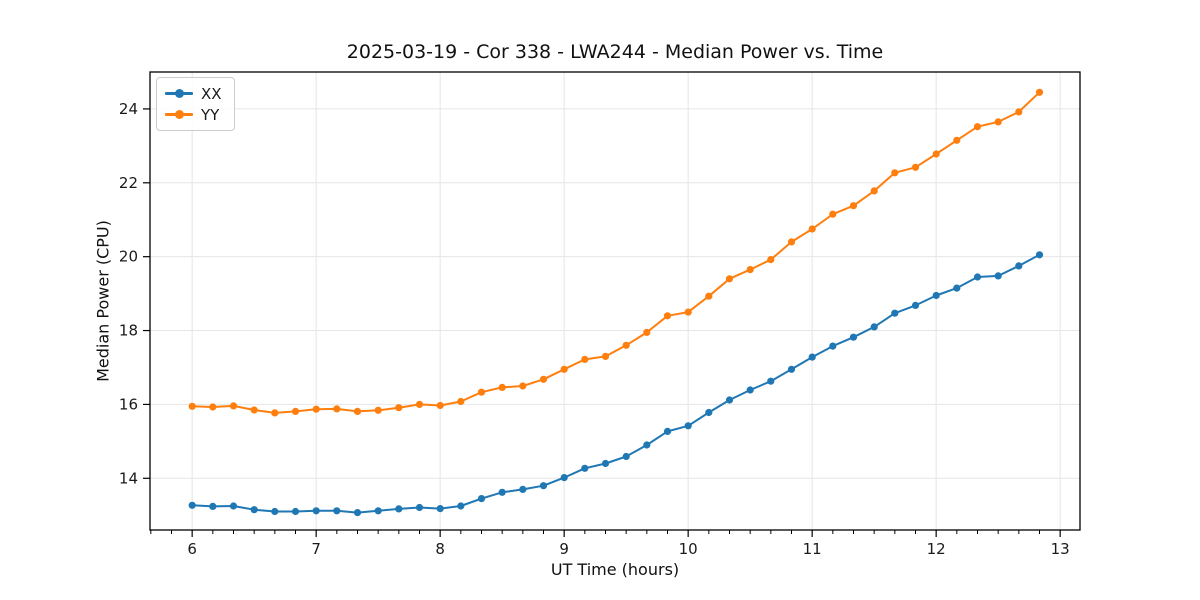 The width and height of the screenshot is (1200, 600). Describe the element at coordinates (128, 183) in the screenshot. I see `y-tick-label: 22` at that location.